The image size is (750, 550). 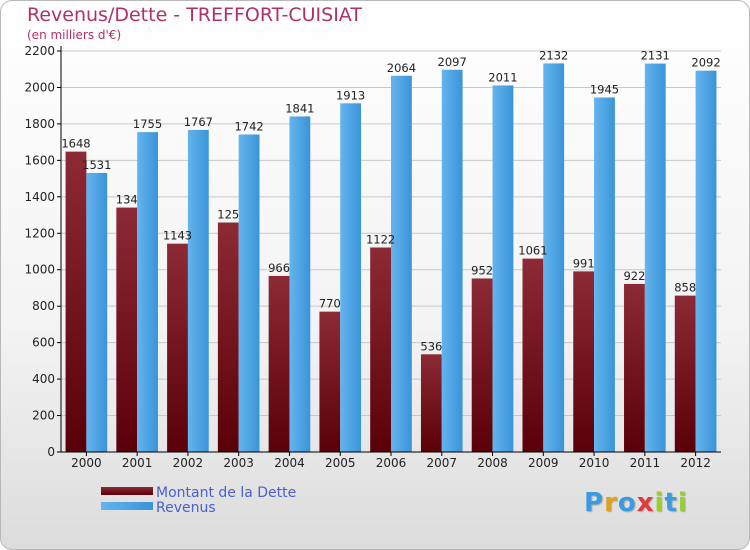 I want to click on debt-value-label: 1061, so click(x=532, y=251).